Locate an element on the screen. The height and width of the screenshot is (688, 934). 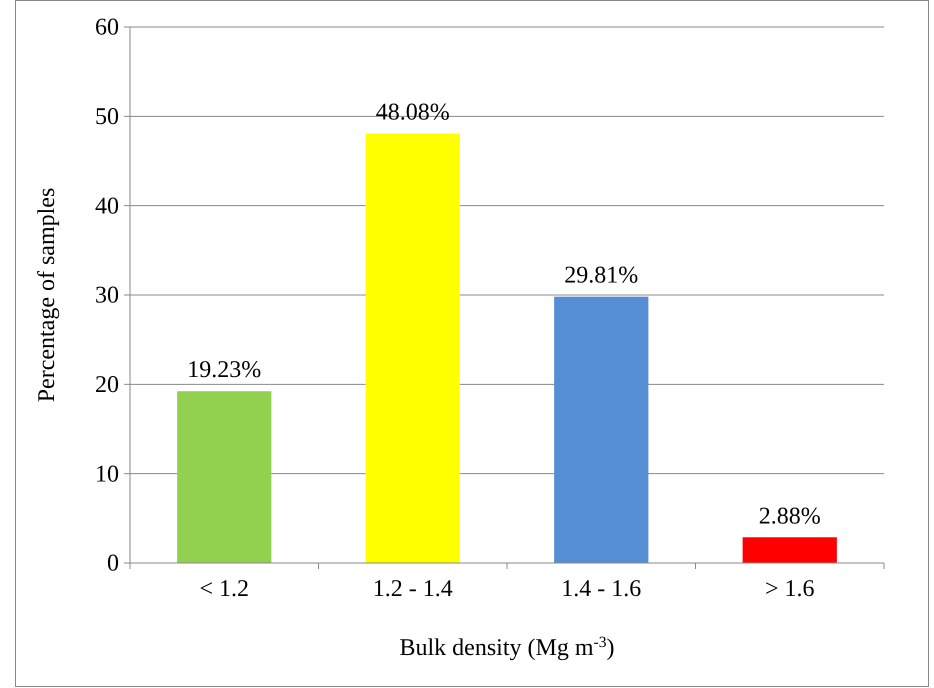
x-tick-label: > 1.6 is located at coordinates (789, 589).